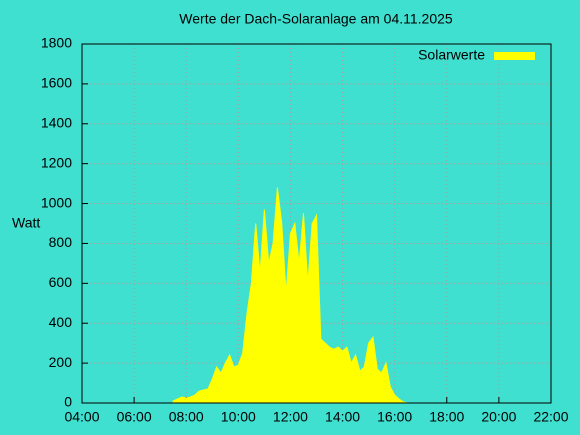 This screenshot has width=580, height=435. What do you see at coordinates (56, 43) in the screenshot?
I see `y-tick-label: 1800` at bounding box center [56, 43].